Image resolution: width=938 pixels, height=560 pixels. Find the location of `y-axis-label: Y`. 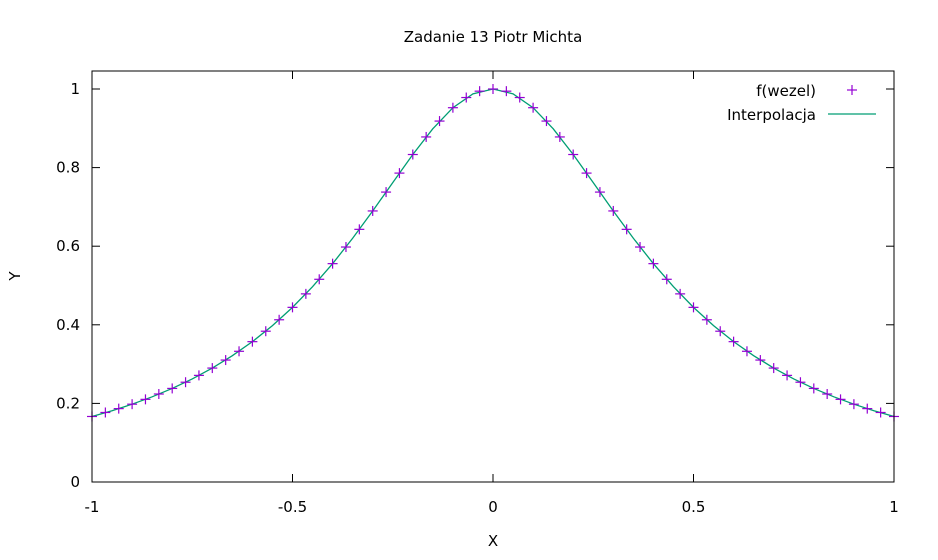

y-axis-label: Y is located at coordinates (15, 276).